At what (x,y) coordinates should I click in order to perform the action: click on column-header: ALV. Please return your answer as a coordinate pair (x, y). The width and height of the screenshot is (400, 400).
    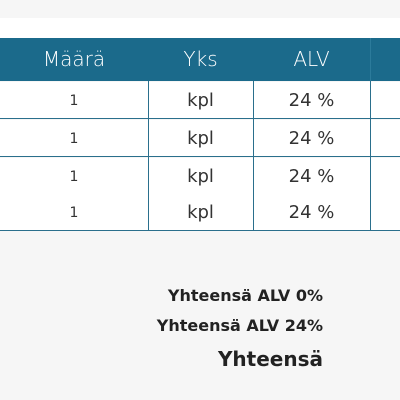
    Looking at the image, I should click on (311, 59).